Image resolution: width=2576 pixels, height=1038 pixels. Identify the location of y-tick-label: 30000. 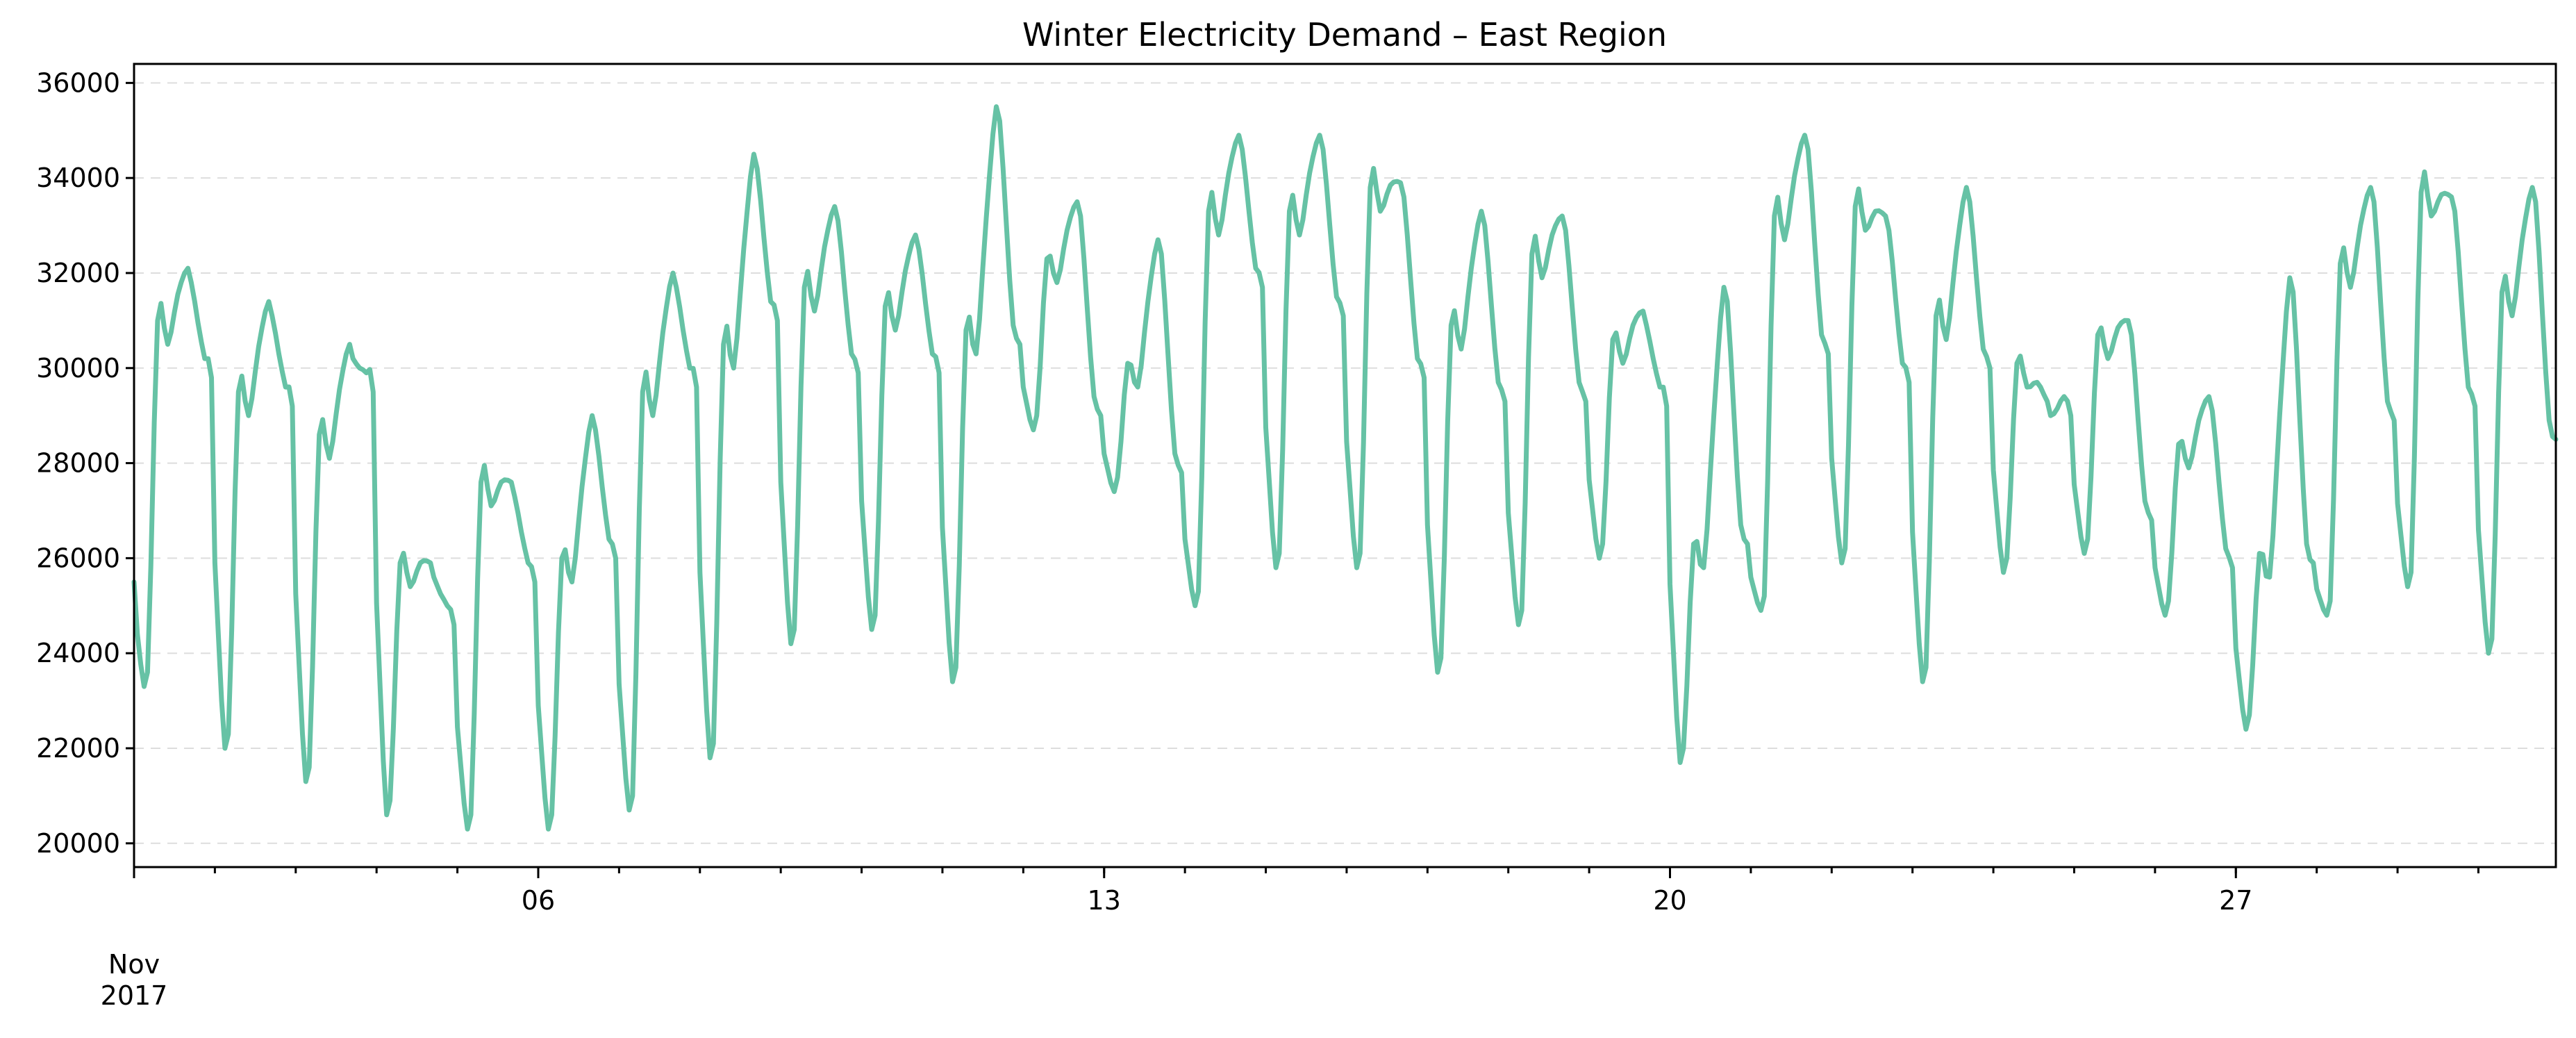
(78, 368).